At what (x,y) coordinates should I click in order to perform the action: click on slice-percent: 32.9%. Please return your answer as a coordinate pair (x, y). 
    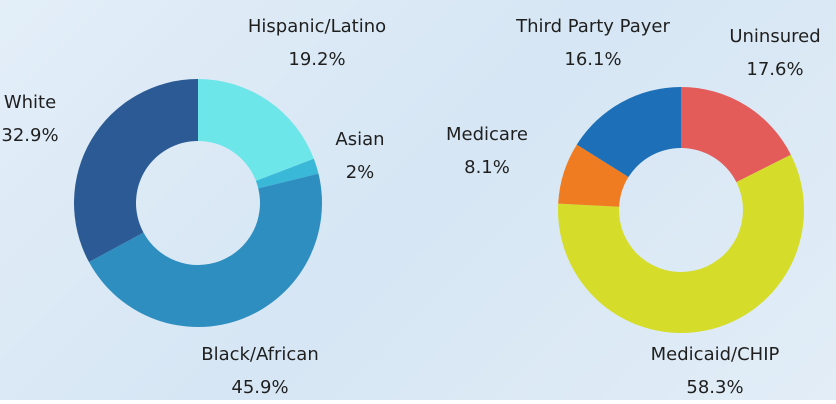
    Looking at the image, I should click on (29, 135).